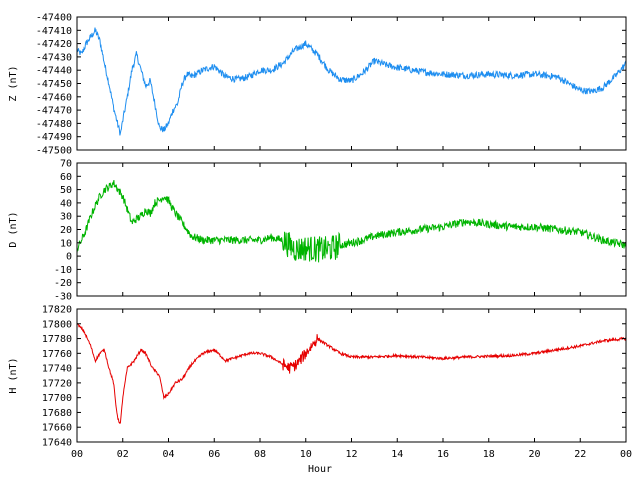 The width and height of the screenshot is (640, 480). I want to click on y-axis-title: Z (nT), so click(13, 83).